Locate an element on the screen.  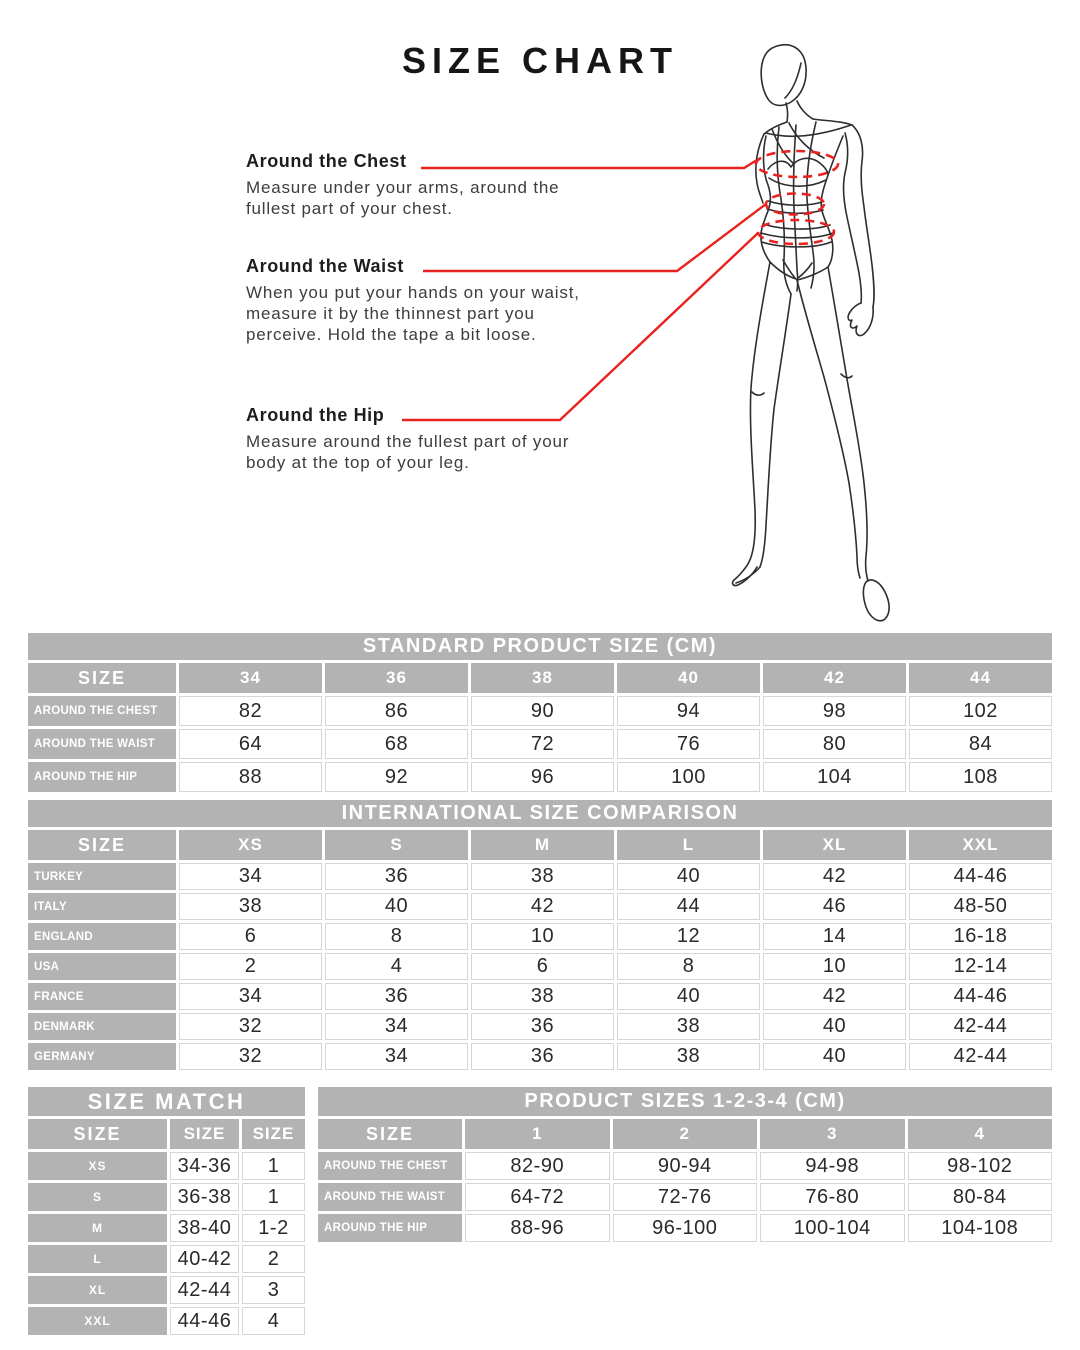
column-header: XXL is located at coordinates (980, 845).